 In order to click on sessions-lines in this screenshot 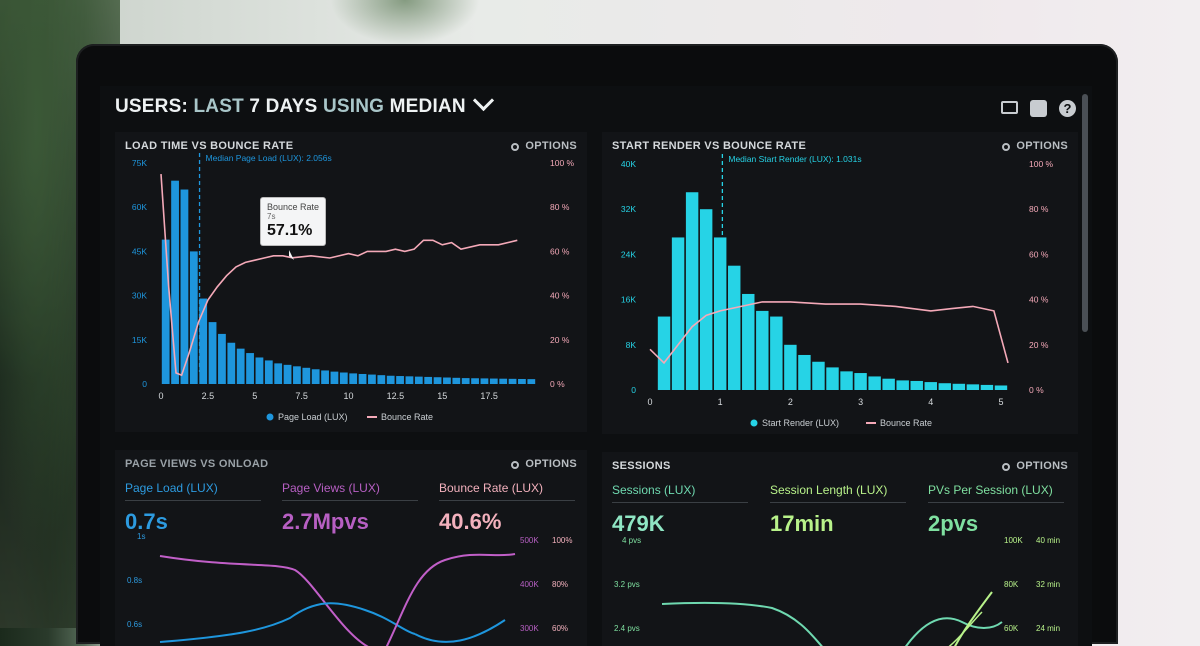, I will do `click(832, 618)`.